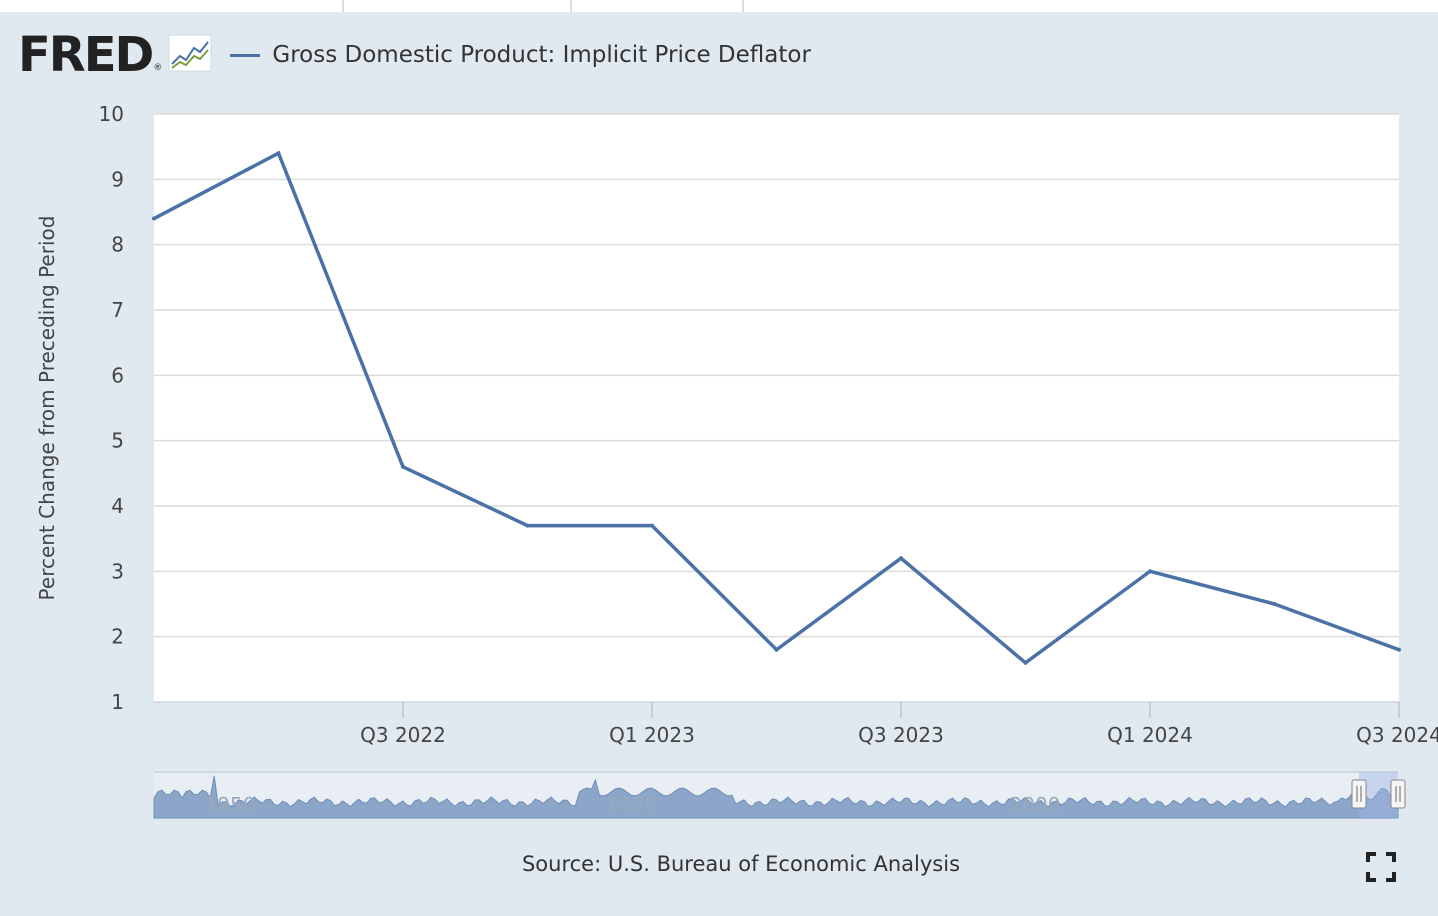 This screenshot has height=916, width=1438. I want to click on navigator-series-area, so click(776, 797).